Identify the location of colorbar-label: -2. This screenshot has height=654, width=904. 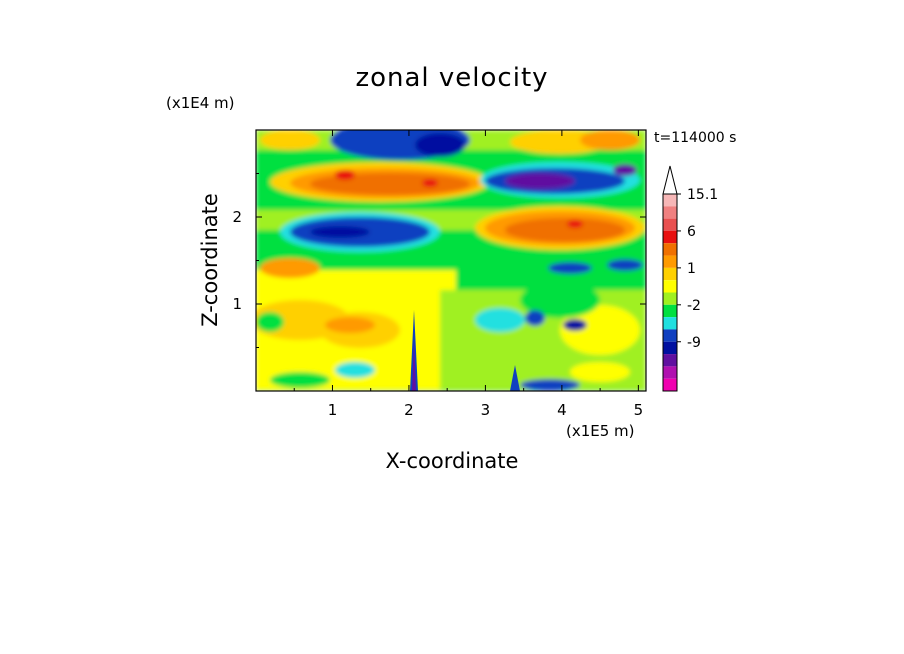
(694, 306).